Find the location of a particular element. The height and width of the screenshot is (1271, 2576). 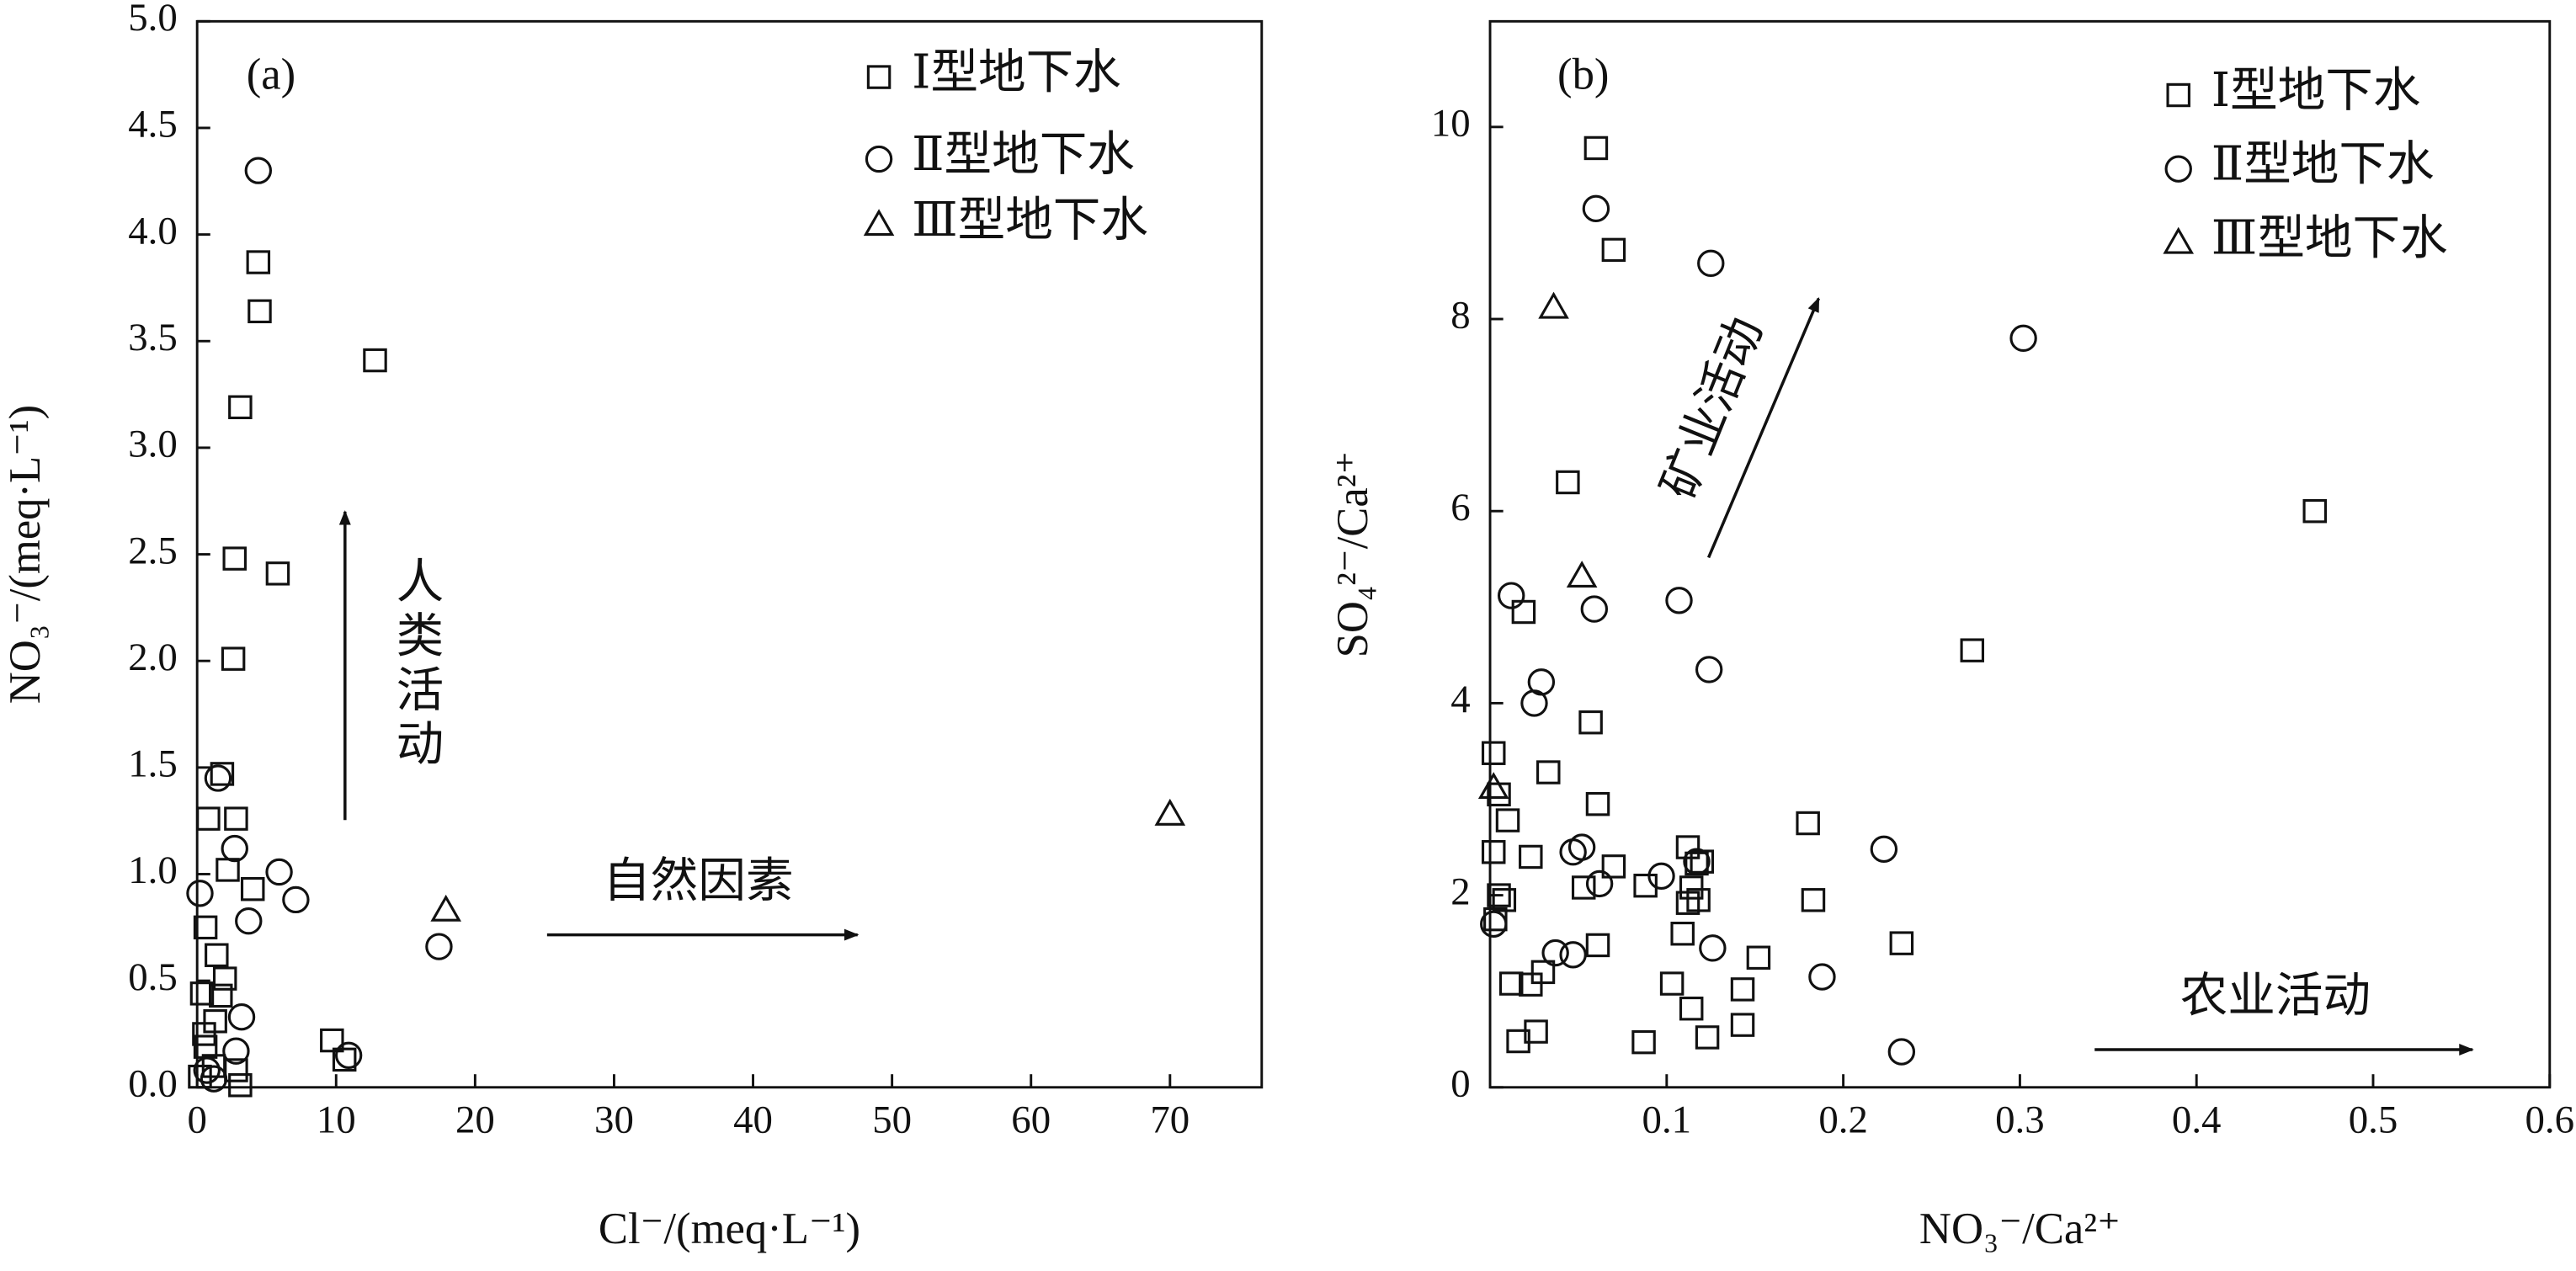

y-tick-label: 0.5 is located at coordinates (153, 977).